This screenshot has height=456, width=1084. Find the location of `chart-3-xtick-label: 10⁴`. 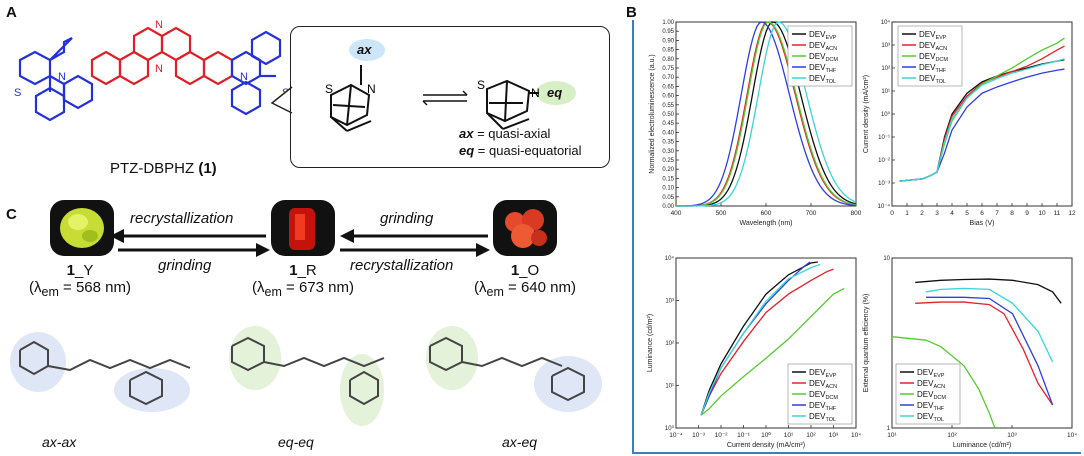

chart-3-xtick-label: 10⁴ is located at coordinates (856, 435).